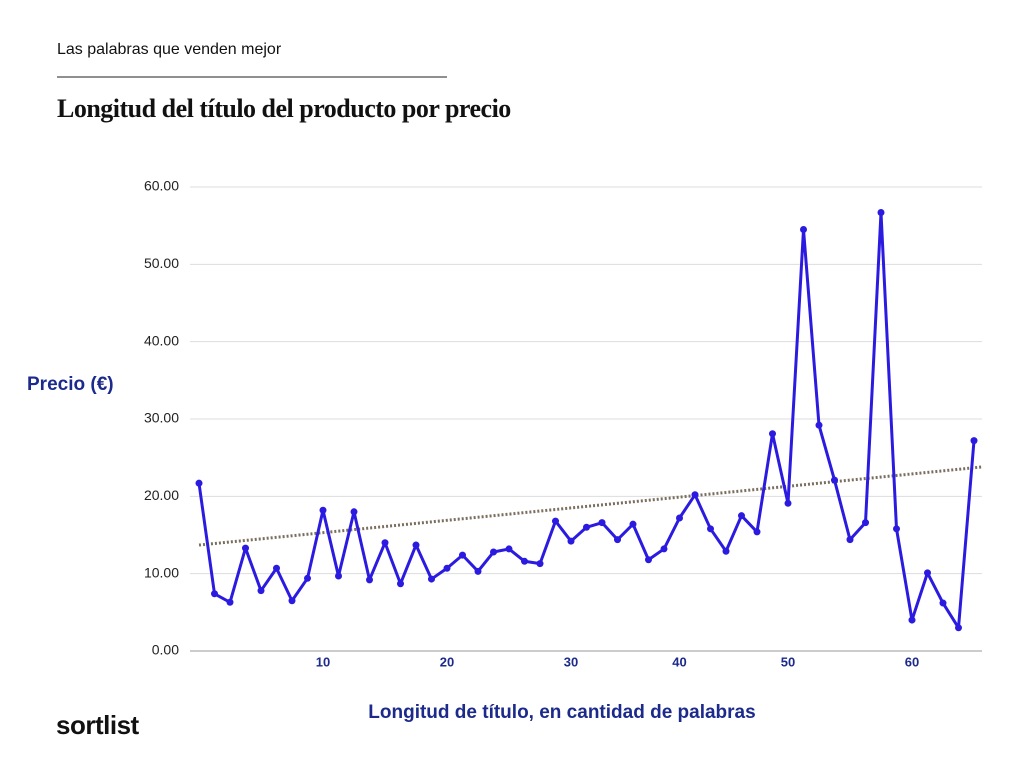 This screenshot has width=1024, height=773. I want to click on kicker: Las palabras que venden mejor, so click(169, 49).